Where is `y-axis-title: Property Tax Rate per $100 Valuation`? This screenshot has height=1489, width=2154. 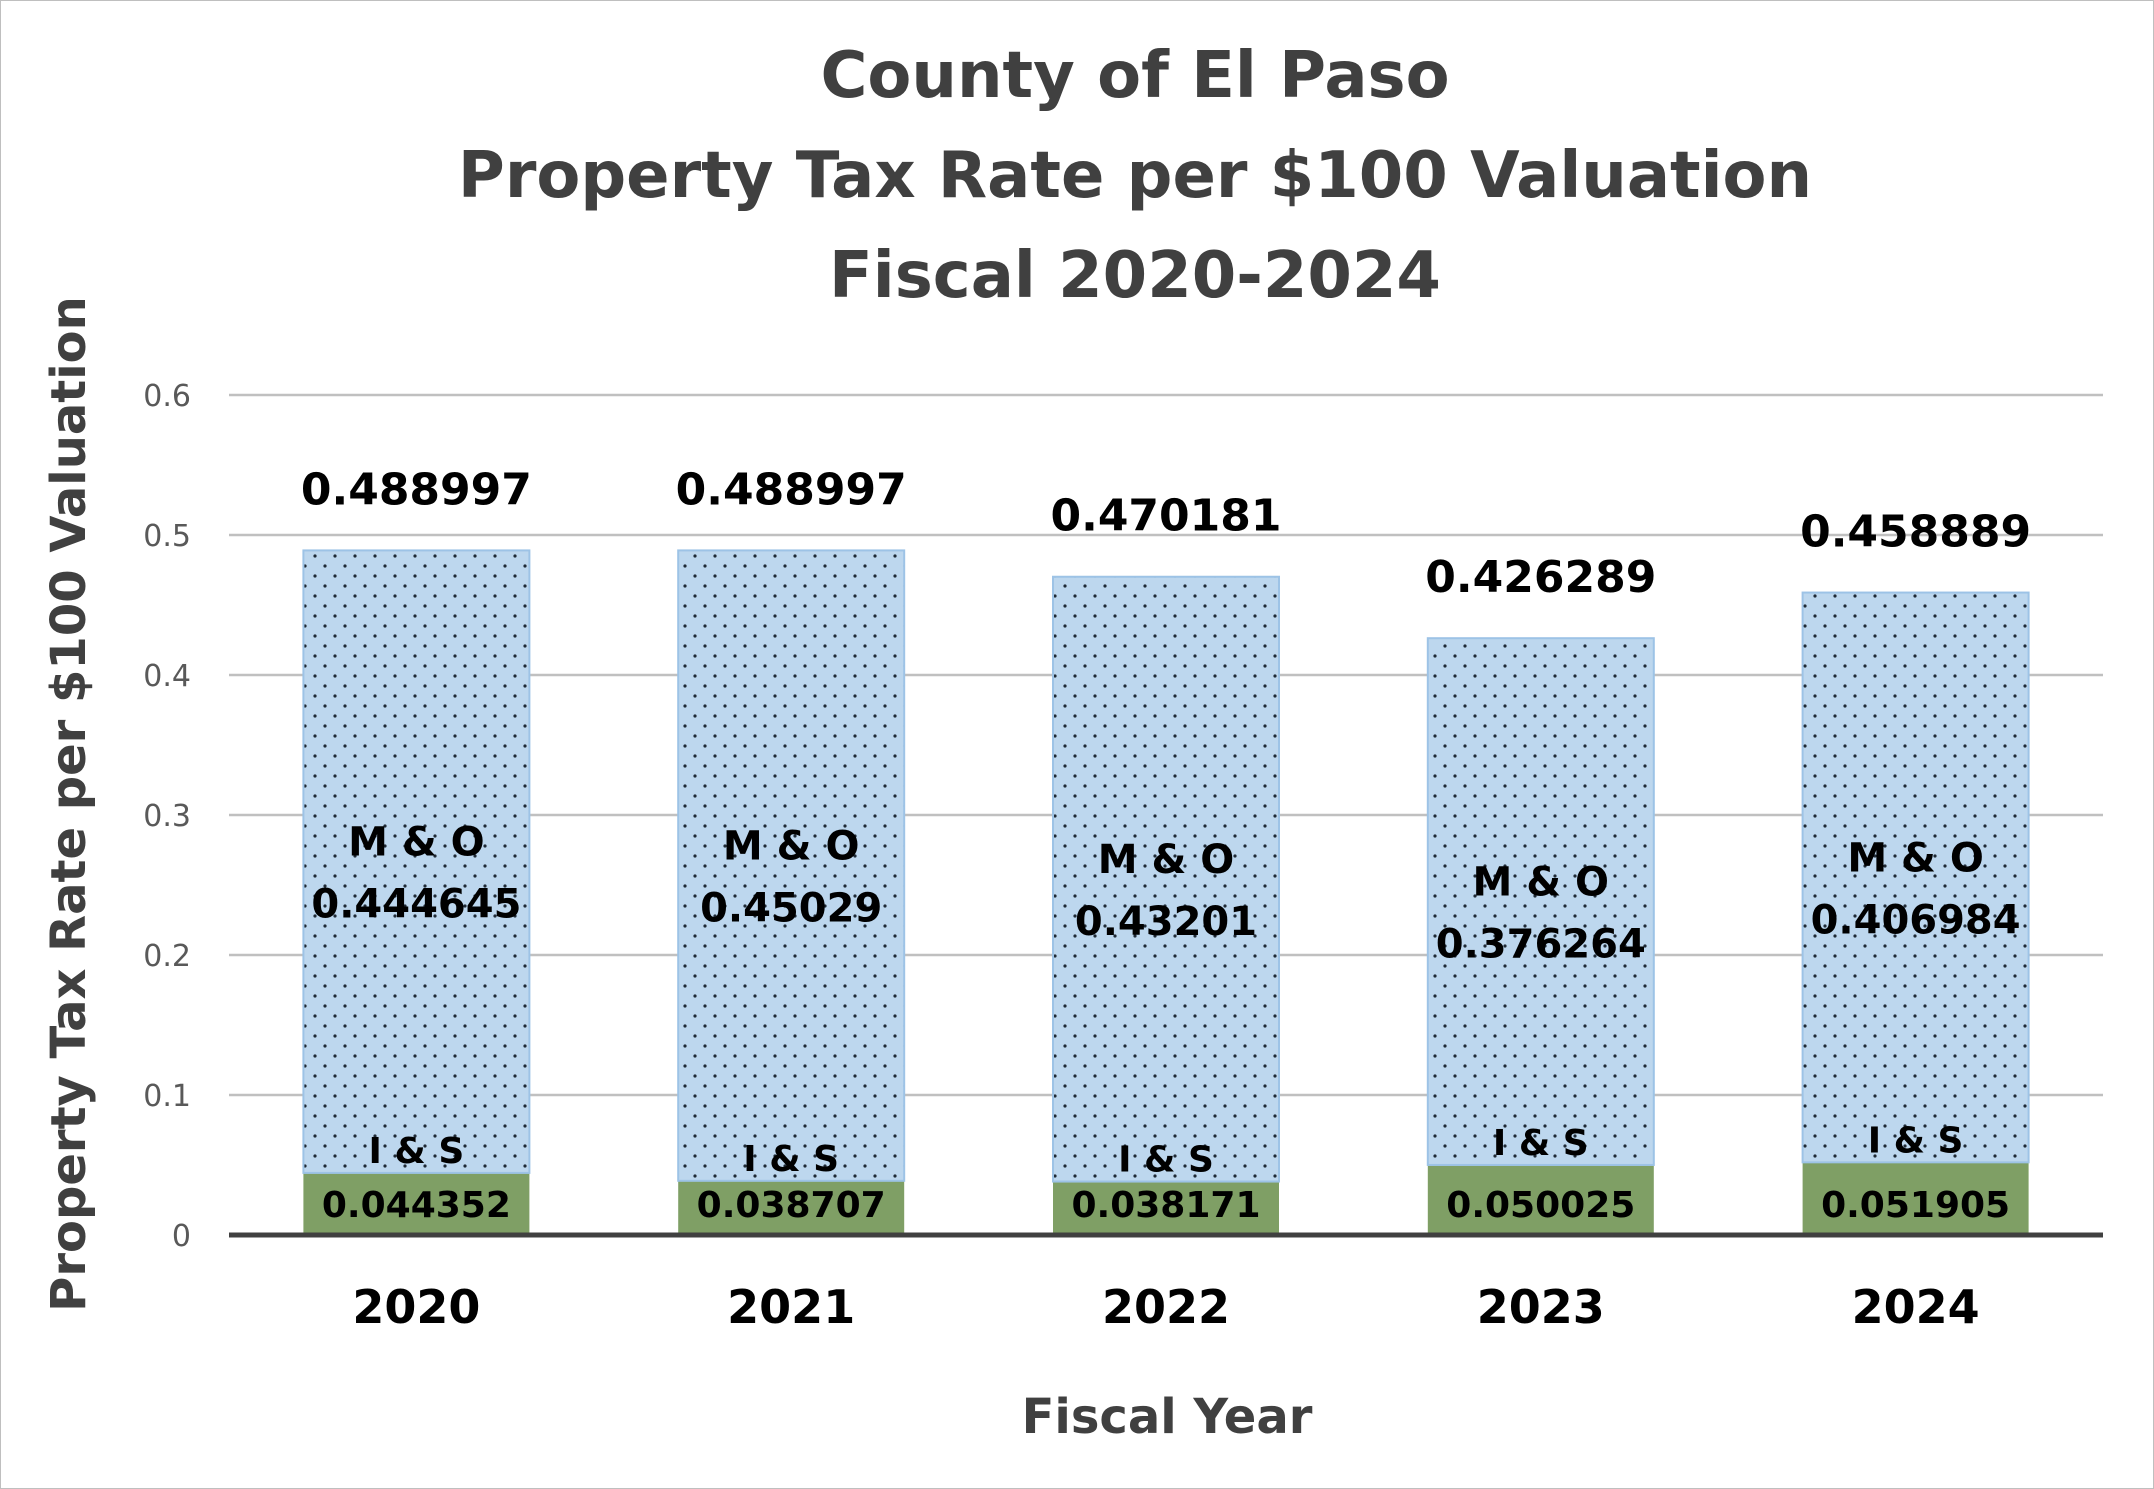 y-axis-title: Property Tax Rate per $100 Valuation is located at coordinates (69, 804).